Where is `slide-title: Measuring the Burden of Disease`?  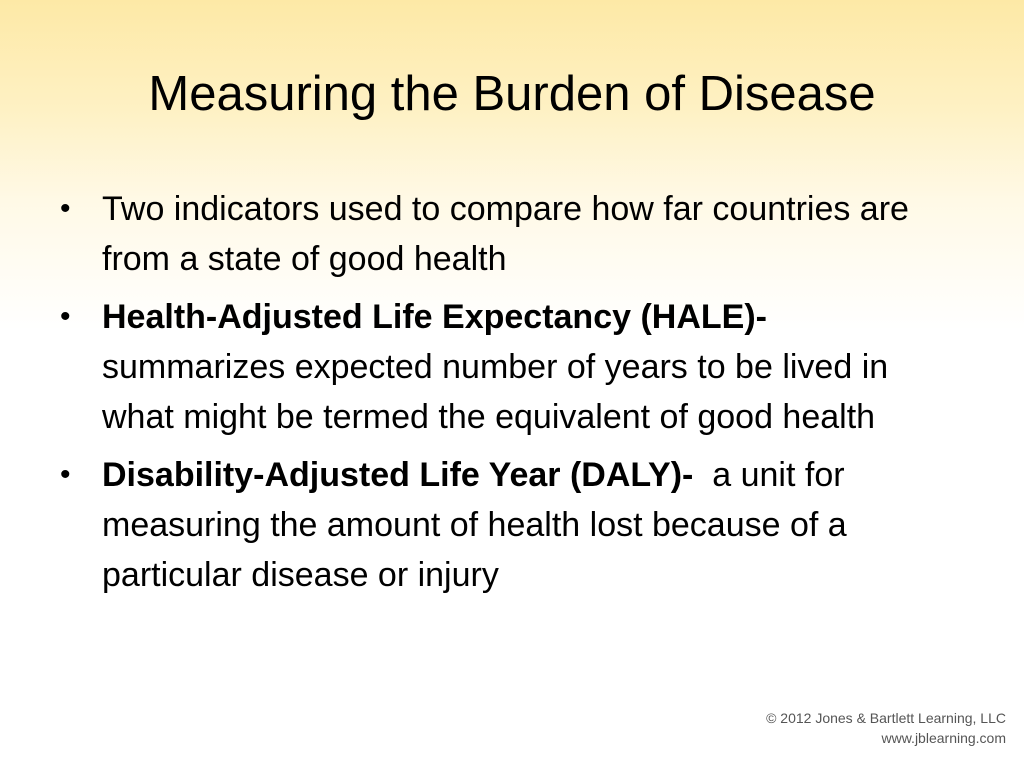
slide-title: Measuring the Burden of Disease is located at coordinates (512, 94).